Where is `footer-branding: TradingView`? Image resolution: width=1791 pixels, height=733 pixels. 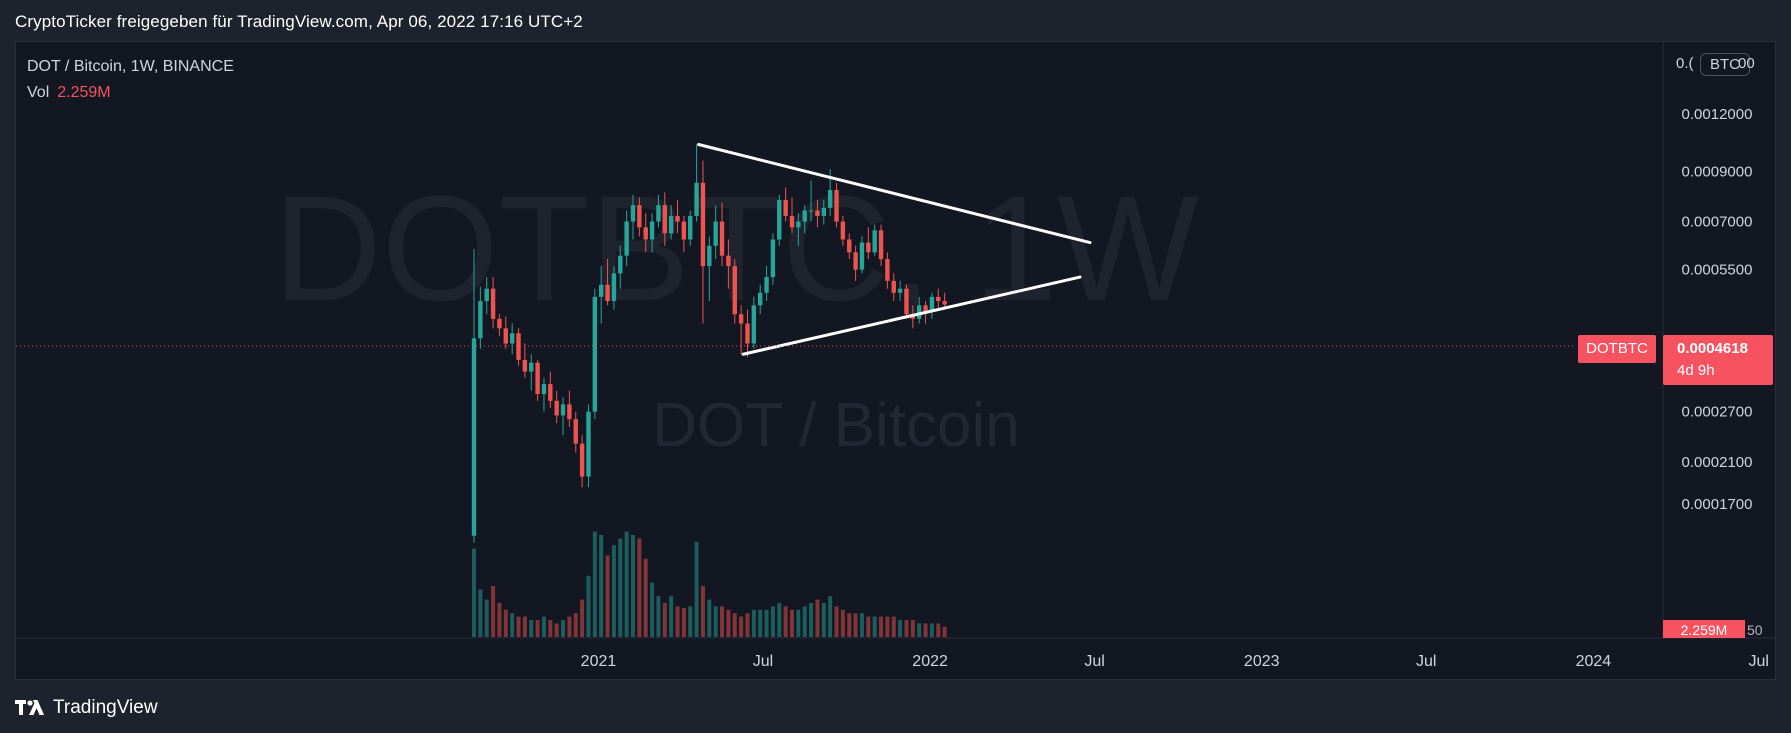
footer-branding: TradingView is located at coordinates (86, 708).